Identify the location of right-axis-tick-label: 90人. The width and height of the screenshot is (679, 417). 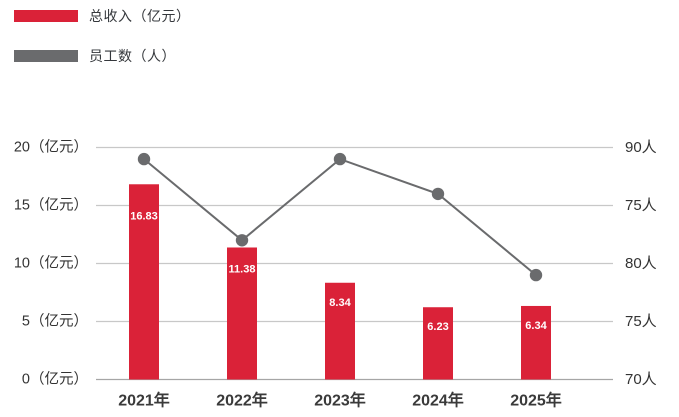
(641, 147).